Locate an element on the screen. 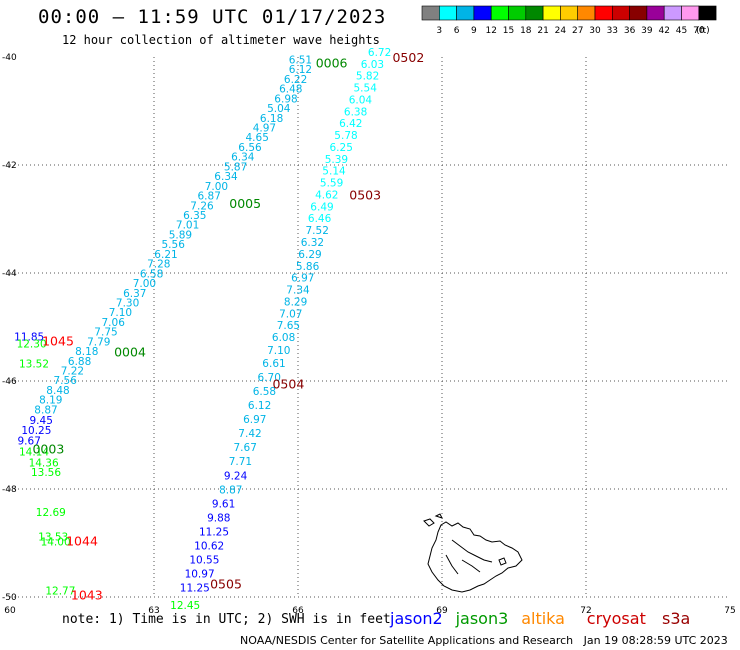 The width and height of the screenshot is (740, 650). wave-height-value: 7.67 is located at coordinates (245, 448).